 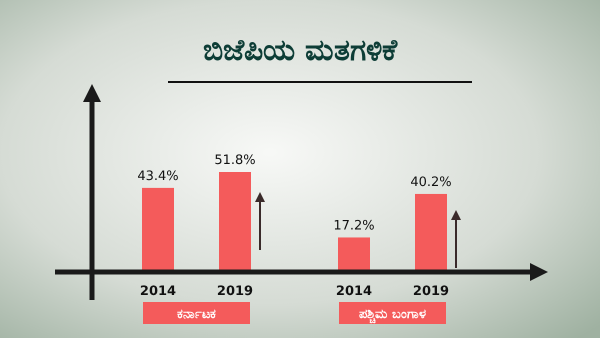 I want to click on chart-title: ಬಿಜೆಪಿಯ ಮತಗಳಿಕೆ, so click(x=300, y=50).